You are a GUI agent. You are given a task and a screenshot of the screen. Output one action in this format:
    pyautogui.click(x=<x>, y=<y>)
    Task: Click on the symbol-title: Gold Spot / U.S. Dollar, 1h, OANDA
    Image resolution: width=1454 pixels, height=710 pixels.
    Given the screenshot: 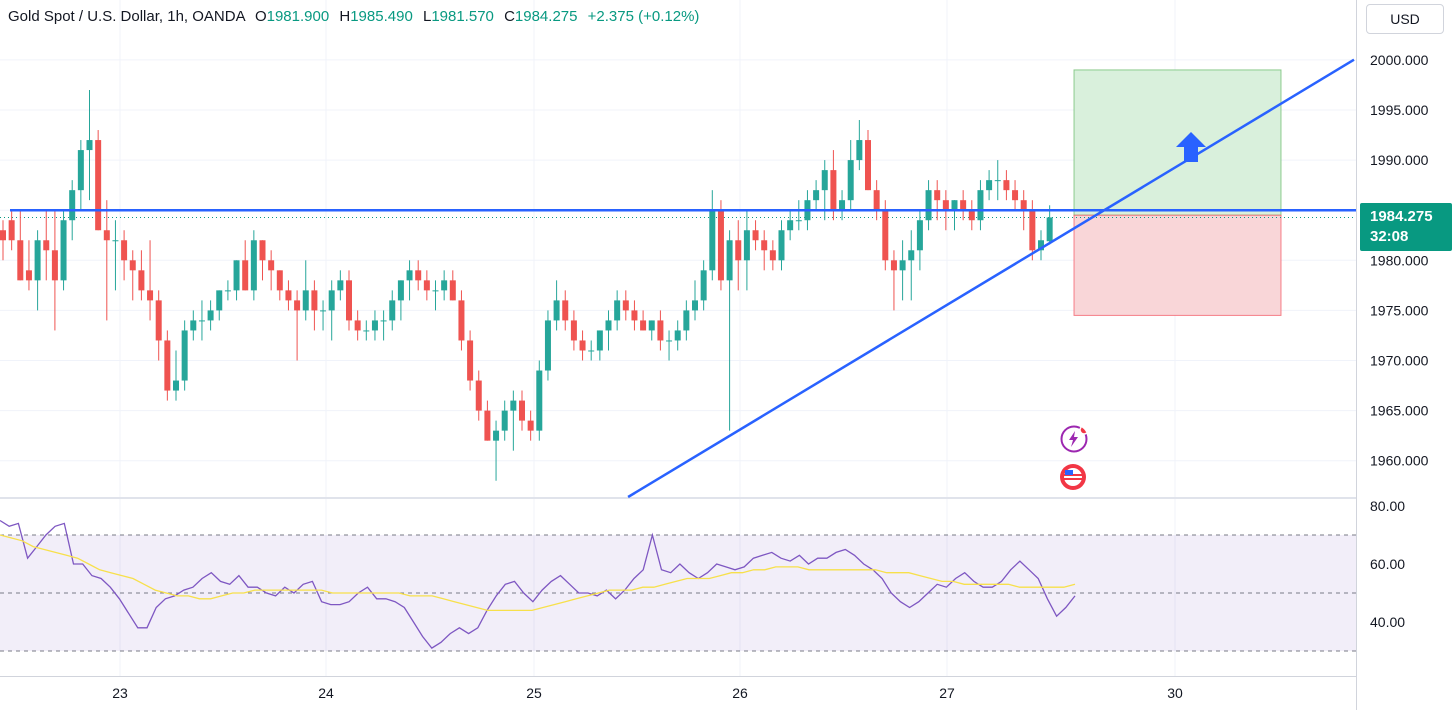 What is the action you would take?
    pyautogui.click(x=126, y=16)
    